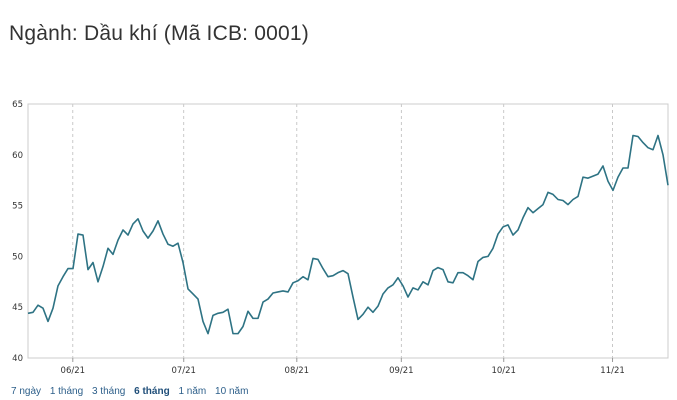 The width and height of the screenshot is (677, 400). Describe the element at coordinates (17, 359) in the screenshot. I see `y-tick-label: 40` at that location.